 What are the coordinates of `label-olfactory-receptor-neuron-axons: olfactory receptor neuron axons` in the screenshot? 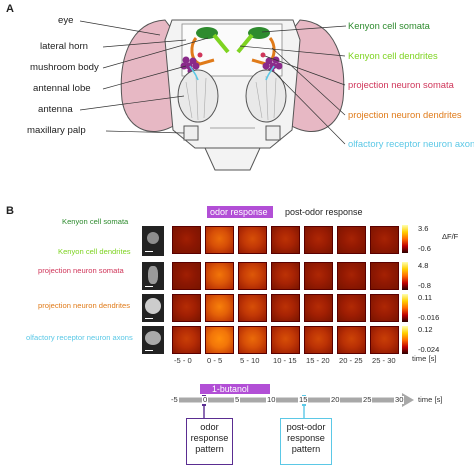 It's located at (411, 143).